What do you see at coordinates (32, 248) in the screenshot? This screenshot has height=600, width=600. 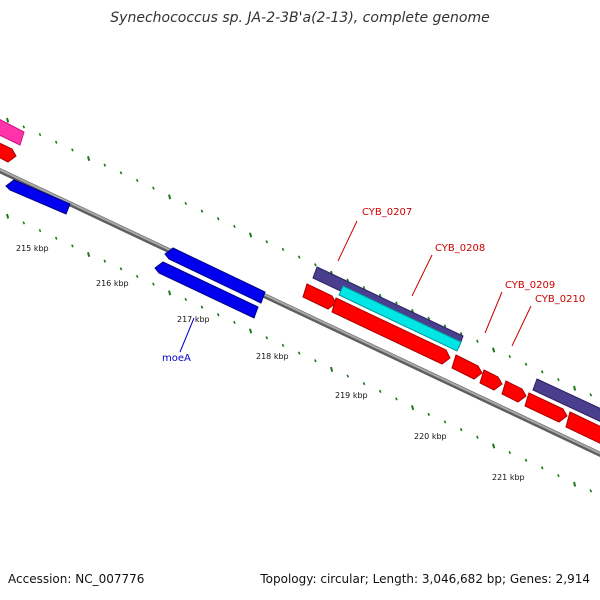 I see `scale-label-215kbp: 215 kbp` at bounding box center [32, 248].